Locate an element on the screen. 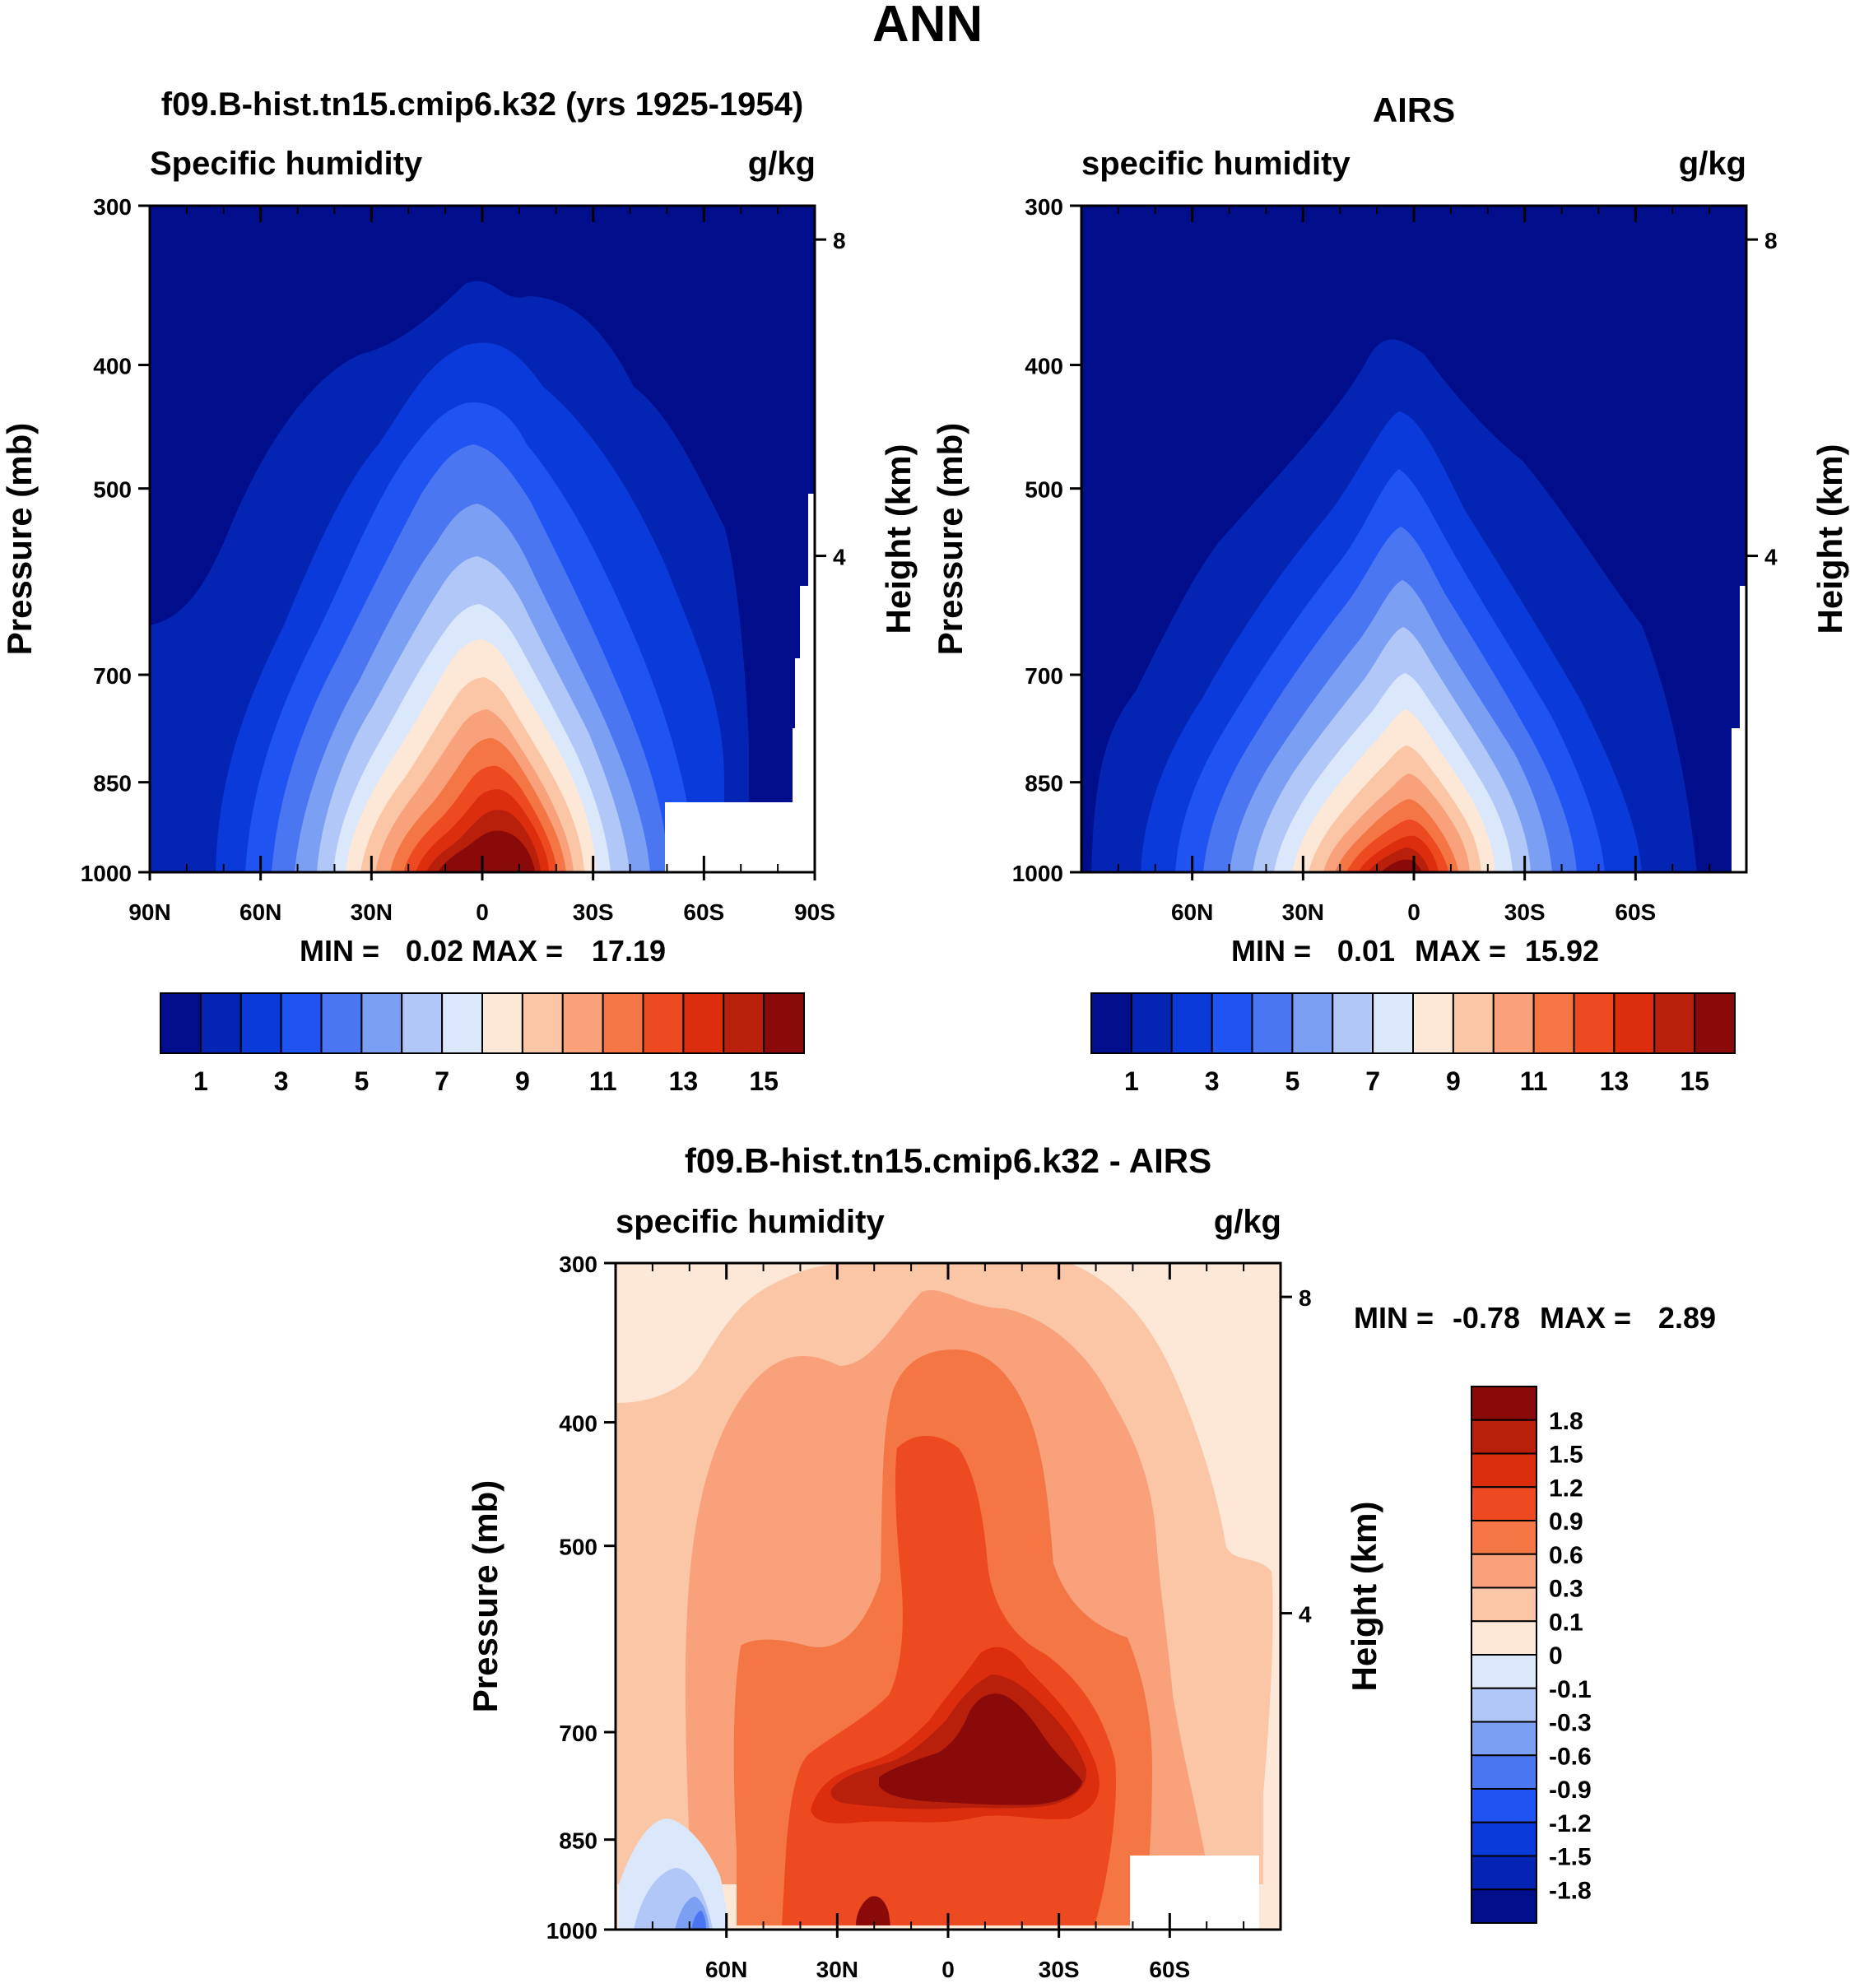  panel-diff-max-label: MAX = is located at coordinates (1586, 1318).